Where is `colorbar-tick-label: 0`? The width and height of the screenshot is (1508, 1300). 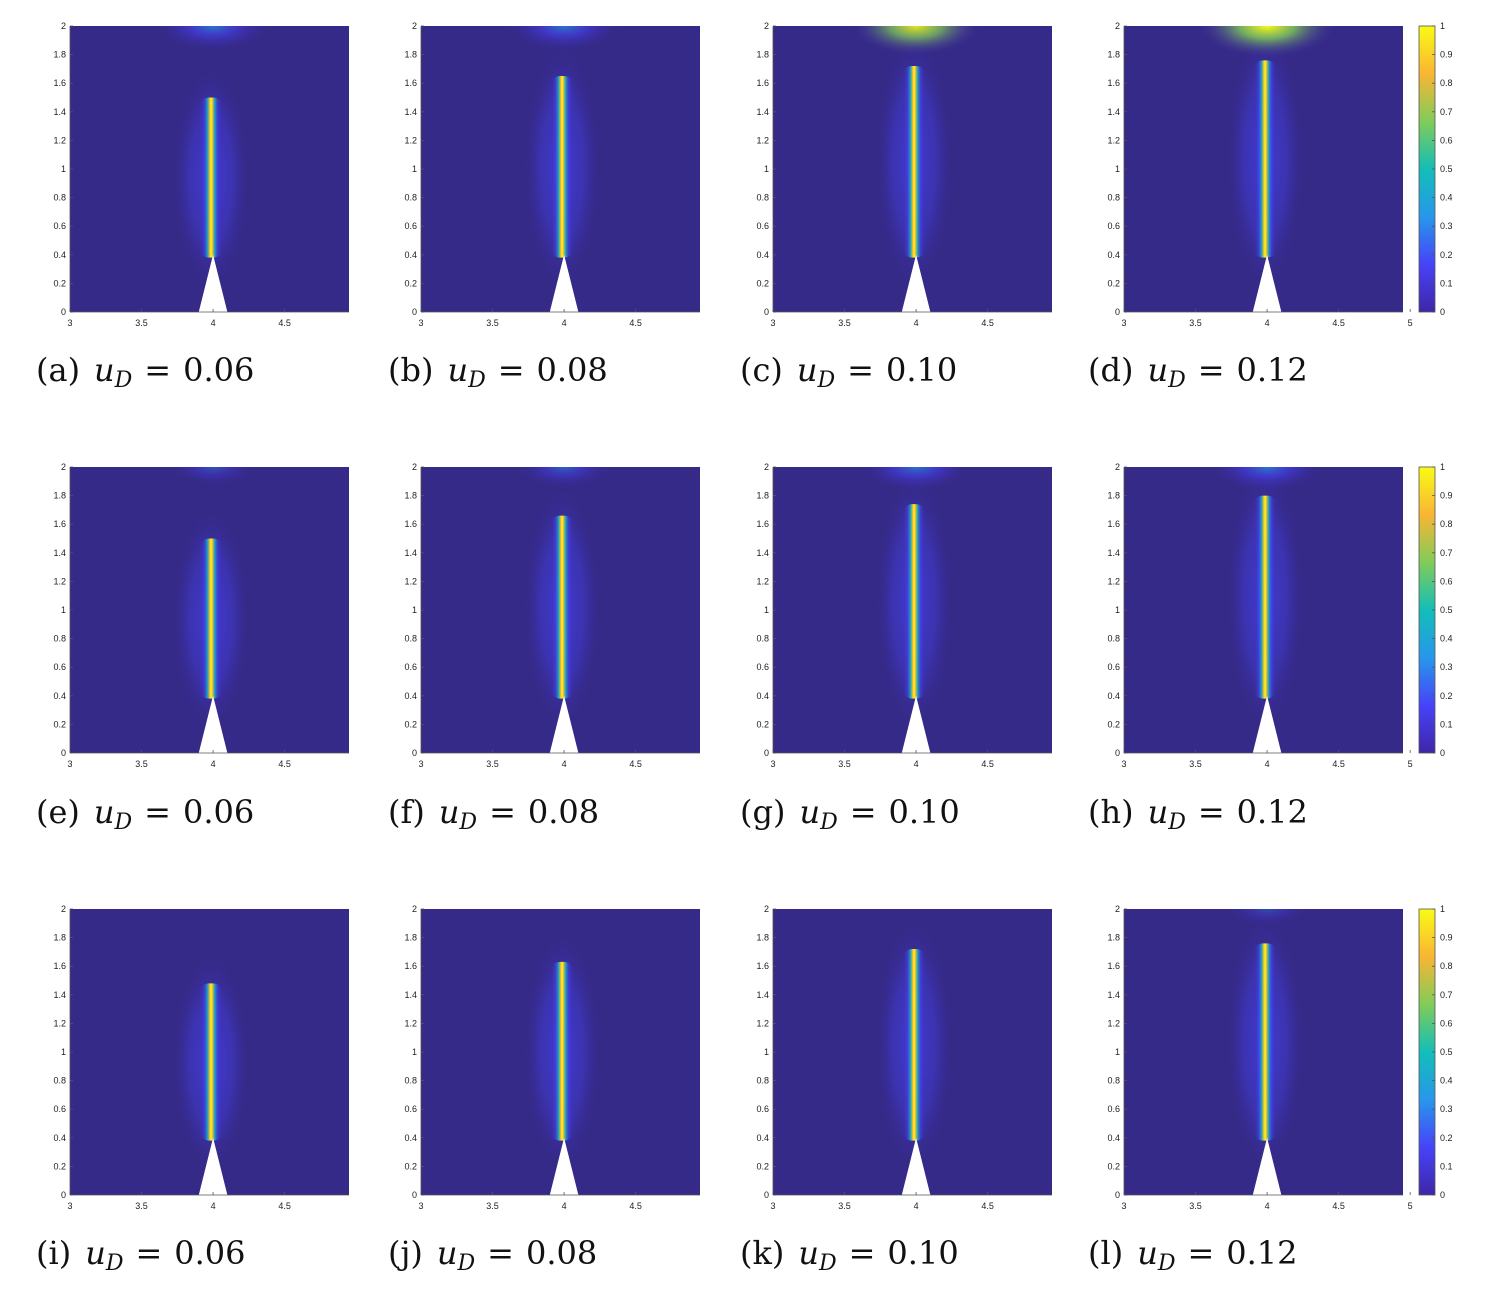 colorbar-tick-label: 0 is located at coordinates (1442, 1195).